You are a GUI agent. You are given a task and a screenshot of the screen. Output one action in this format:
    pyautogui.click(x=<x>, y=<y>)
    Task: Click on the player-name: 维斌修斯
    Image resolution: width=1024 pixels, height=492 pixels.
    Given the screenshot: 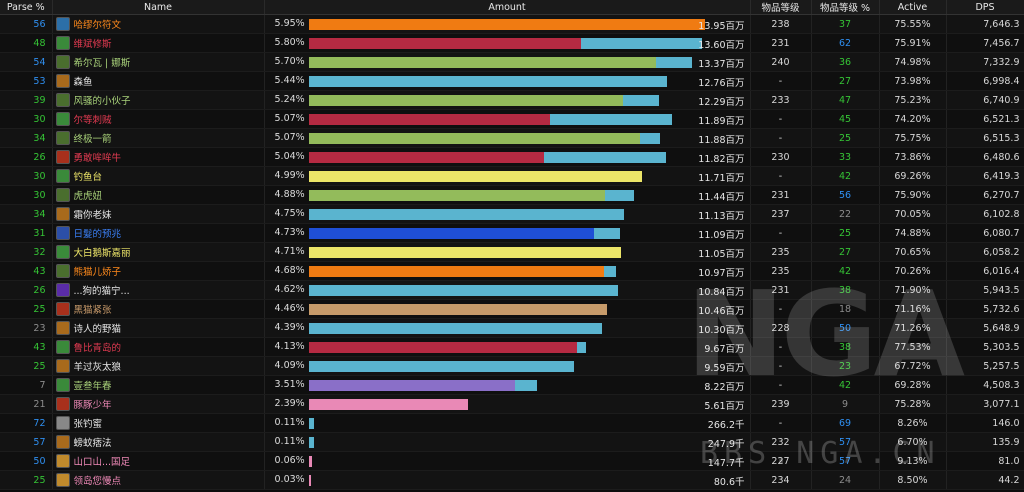 What is the action you would take?
    pyautogui.click(x=92, y=44)
    